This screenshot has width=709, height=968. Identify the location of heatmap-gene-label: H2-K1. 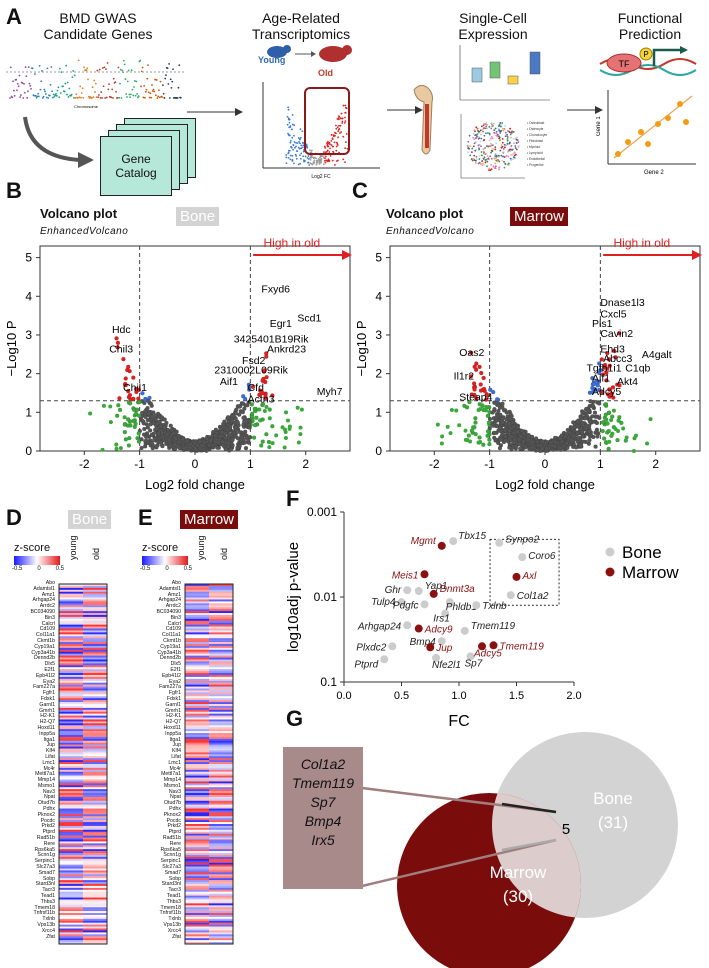
(173, 716).